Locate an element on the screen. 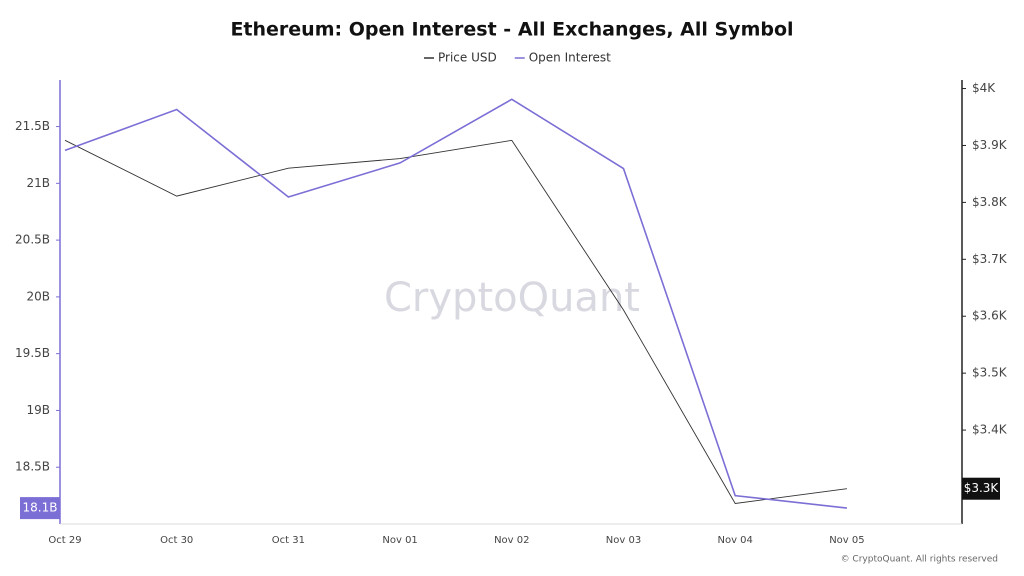  x-tick-label: Oct 29 is located at coordinates (64, 540).